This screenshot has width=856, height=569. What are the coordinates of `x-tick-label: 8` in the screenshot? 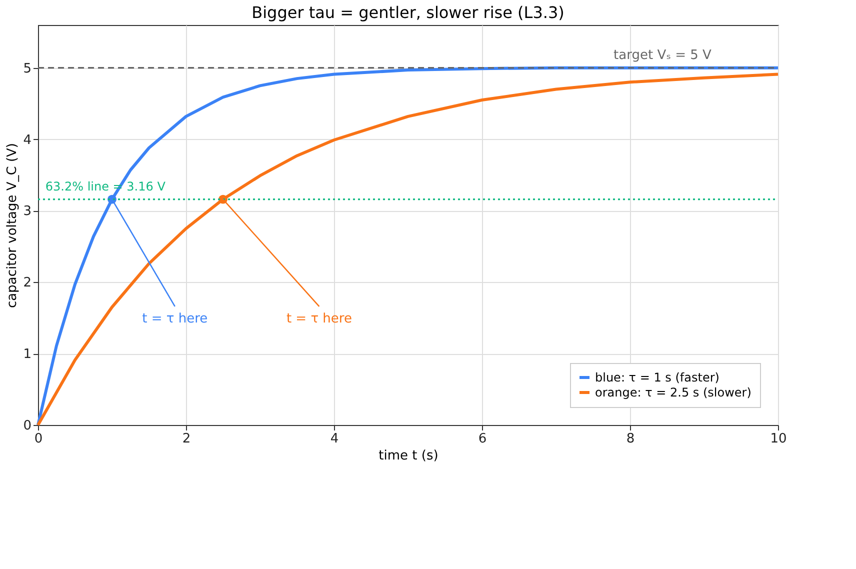 It's located at (630, 439).